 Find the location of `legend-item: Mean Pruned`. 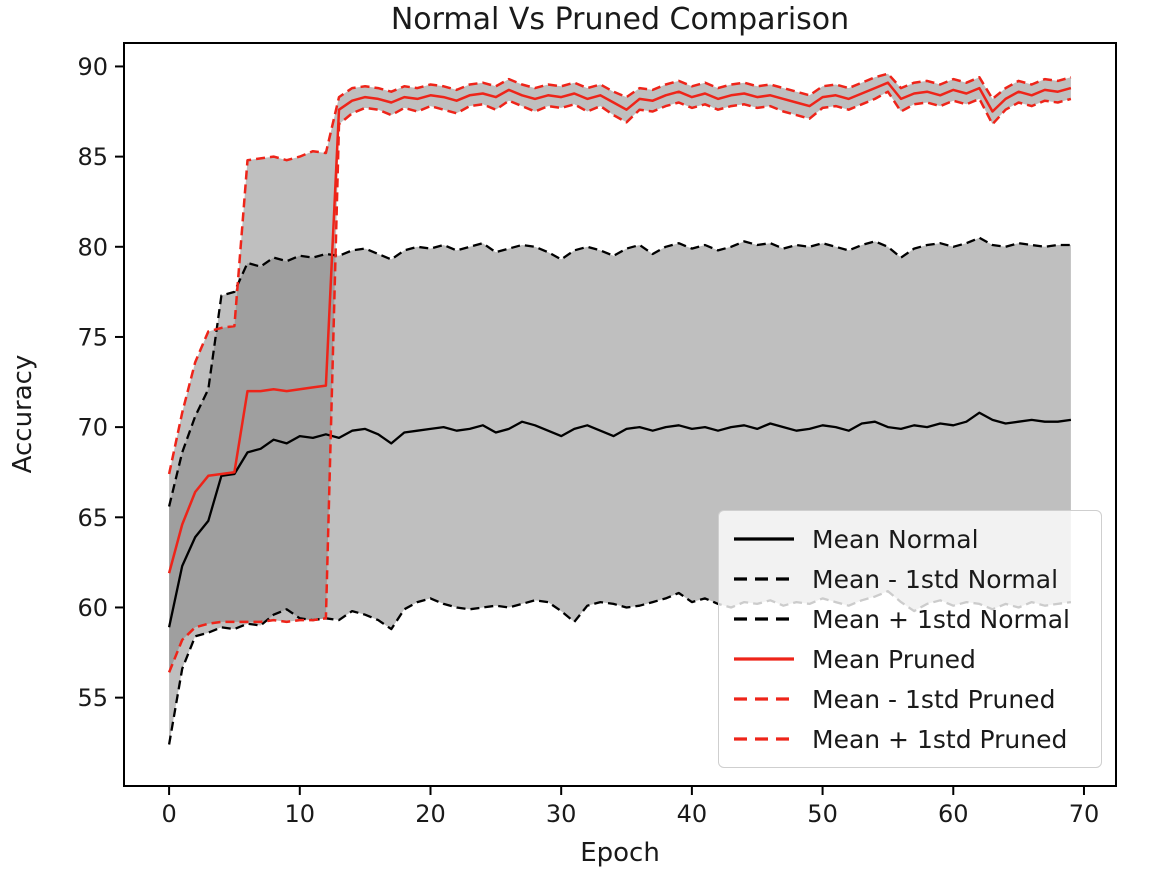

legend-item: Mean Pruned is located at coordinates (911, 659).